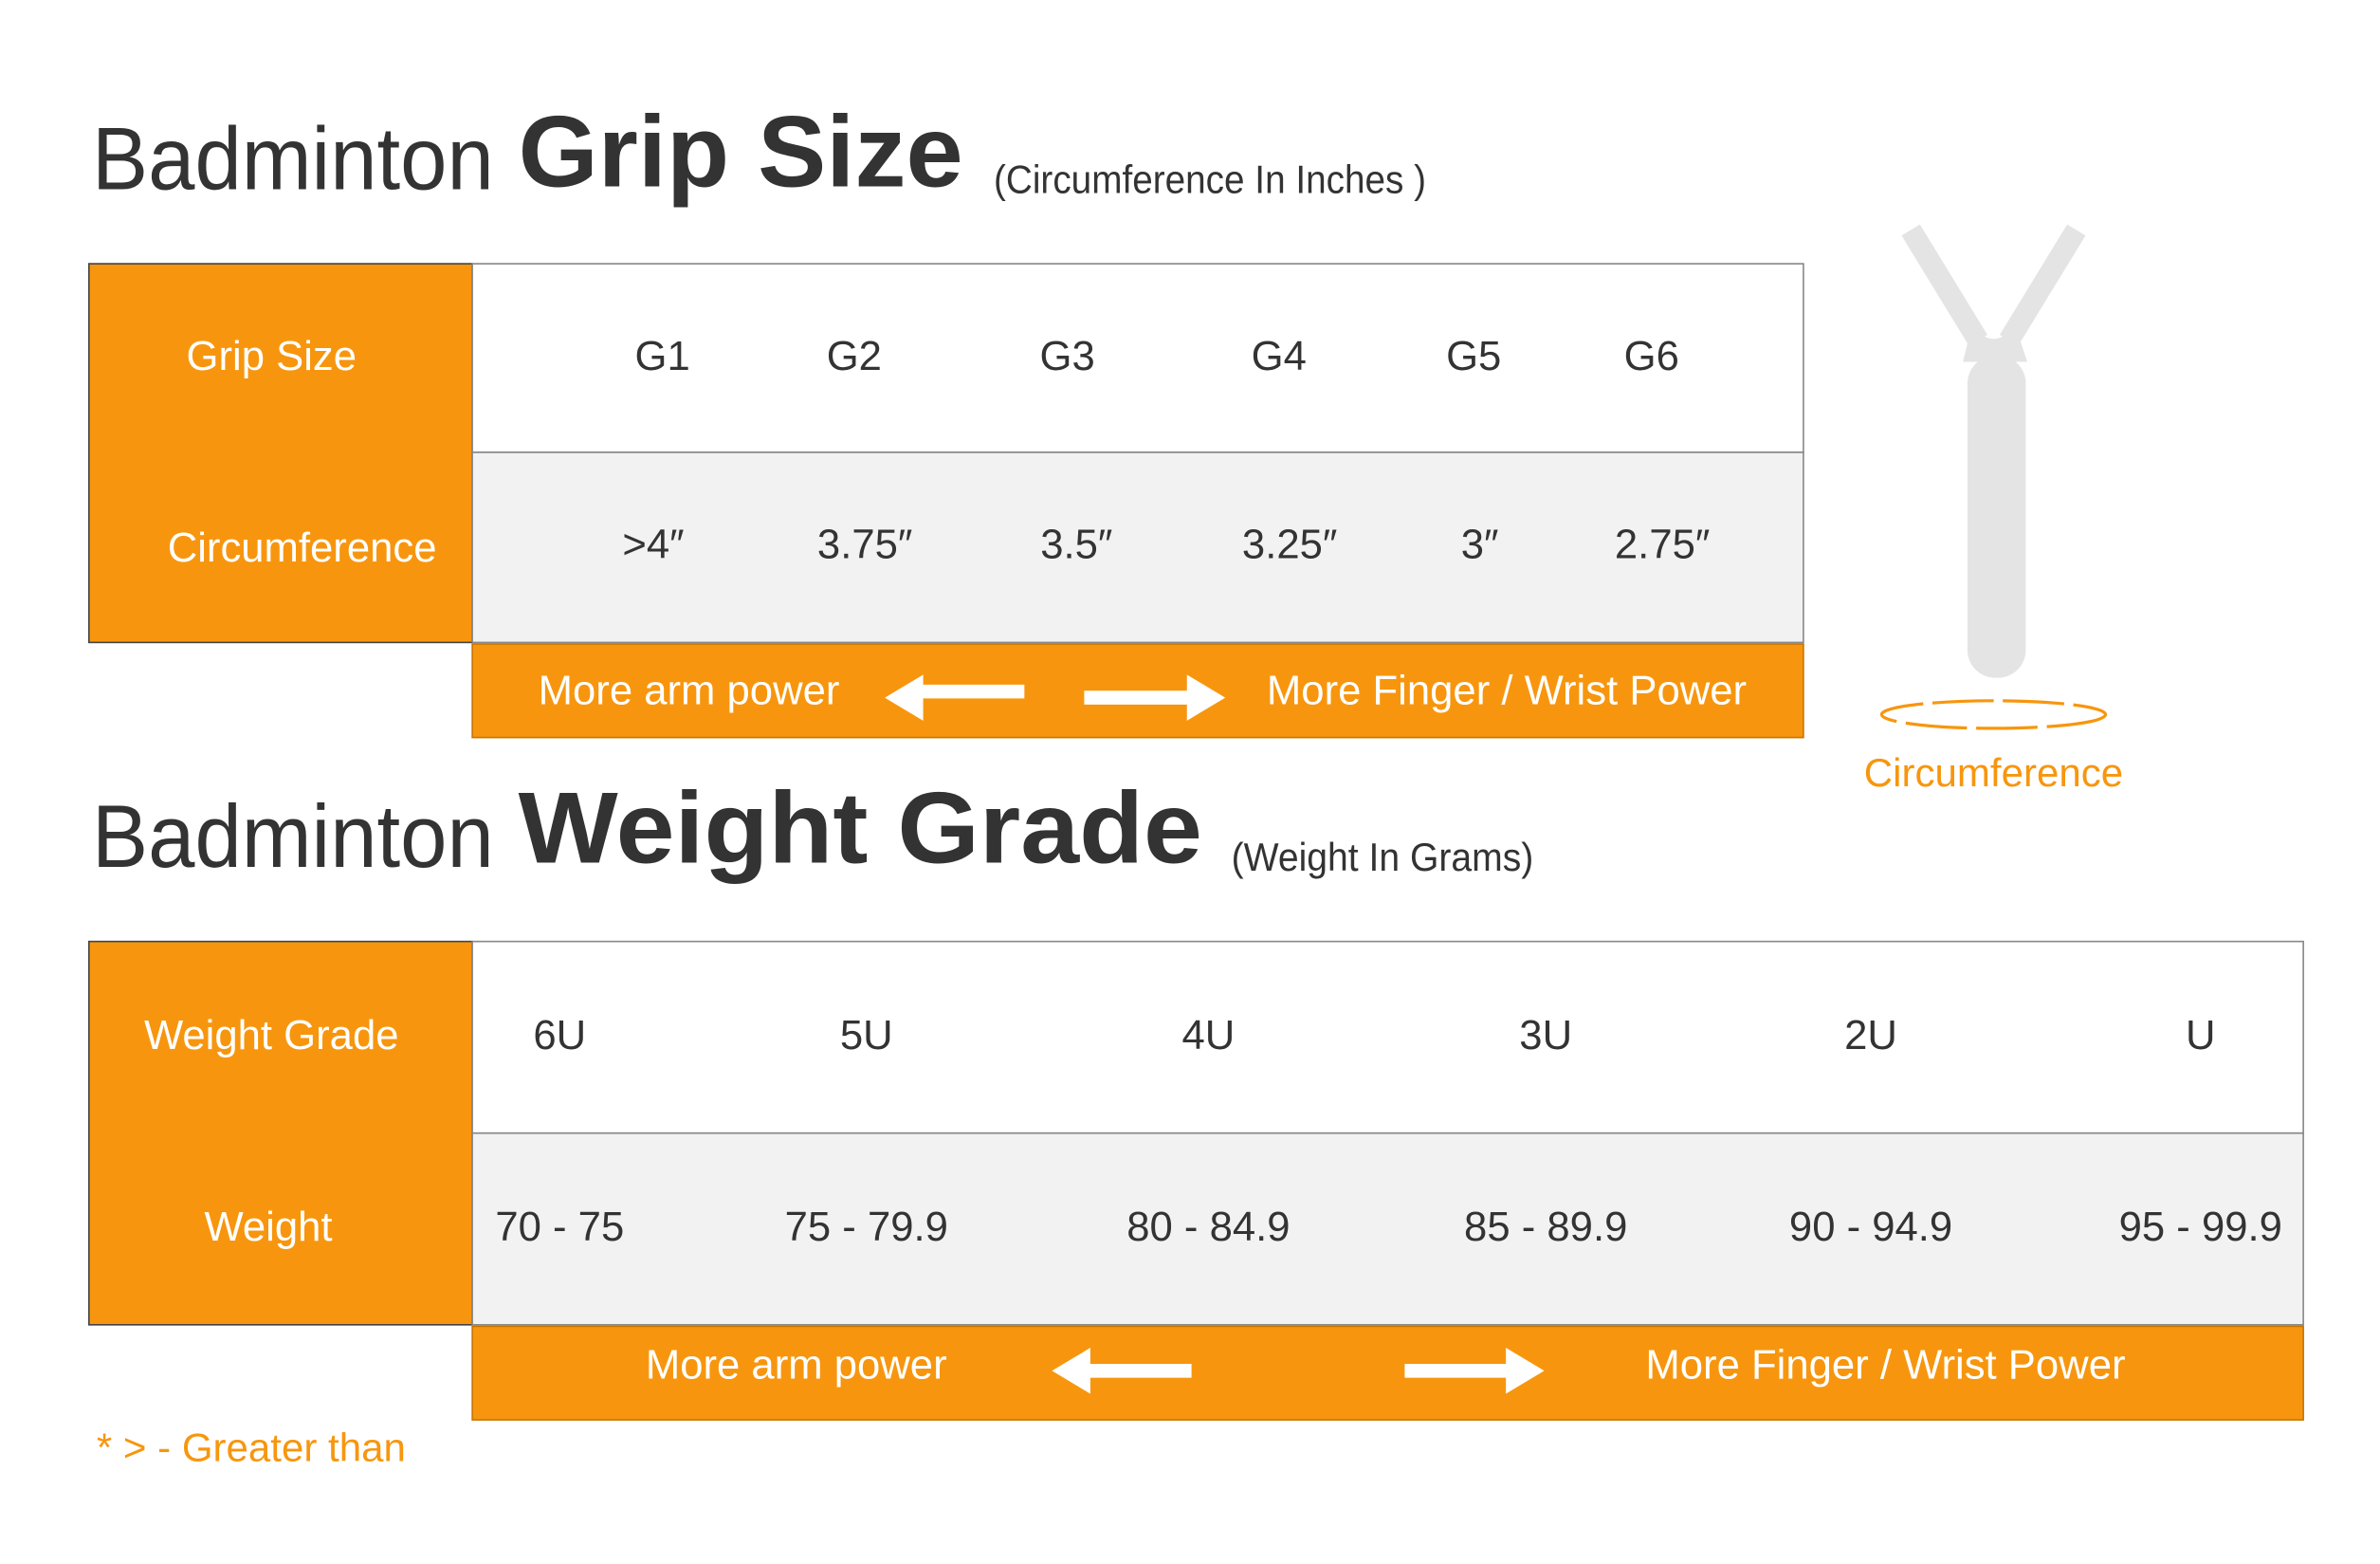 This screenshot has height=1564, width=2380. I want to click on weight: 75 - 79.9, so click(866, 1227).